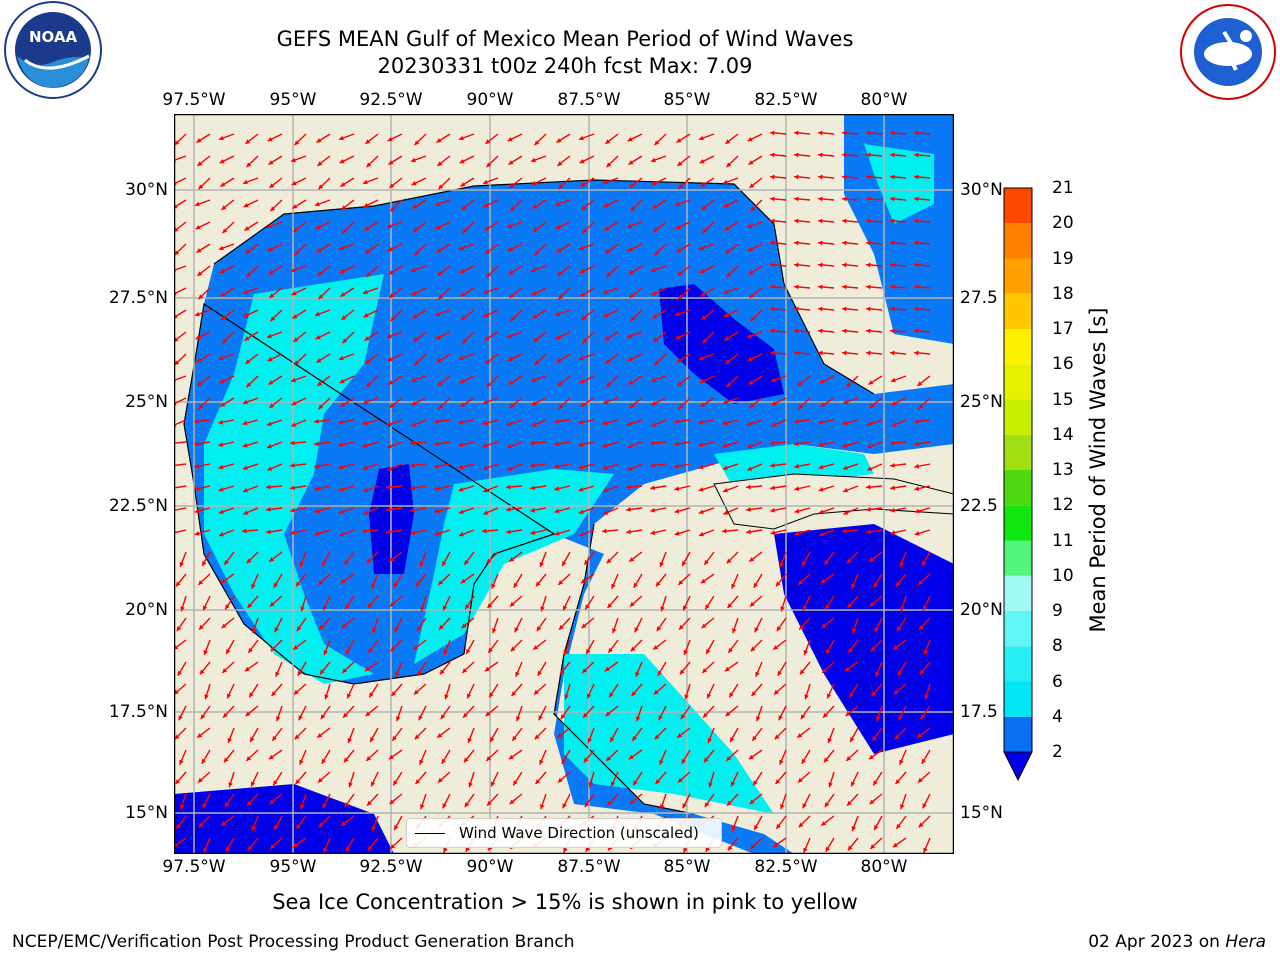 This screenshot has width=1280, height=960. I want to click on lon-tick-top: 87.5°W, so click(589, 100).